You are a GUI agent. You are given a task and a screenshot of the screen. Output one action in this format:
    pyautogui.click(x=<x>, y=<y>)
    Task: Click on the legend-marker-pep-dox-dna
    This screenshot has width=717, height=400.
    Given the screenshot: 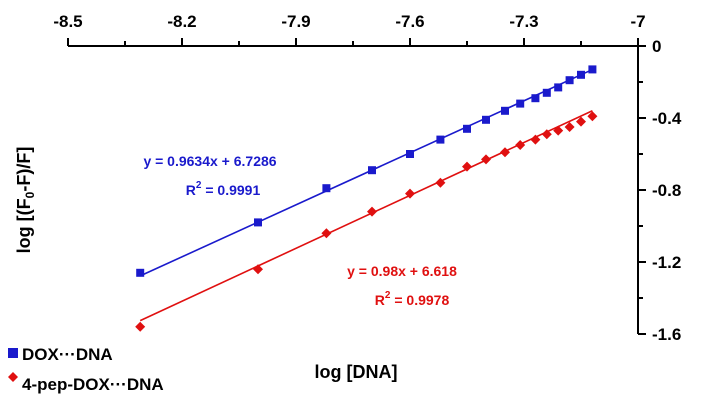 What is the action you would take?
    pyautogui.click(x=13, y=377)
    